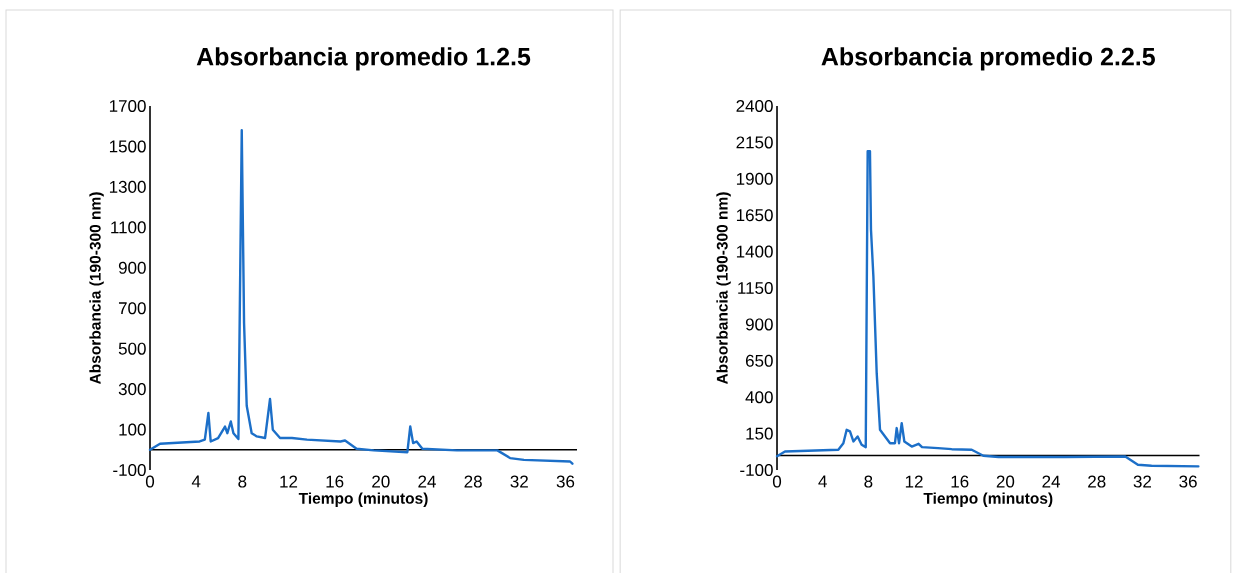 The image size is (1236, 573). What do you see at coordinates (754, 142) in the screenshot?
I see `y-tick-label: 2150` at bounding box center [754, 142].